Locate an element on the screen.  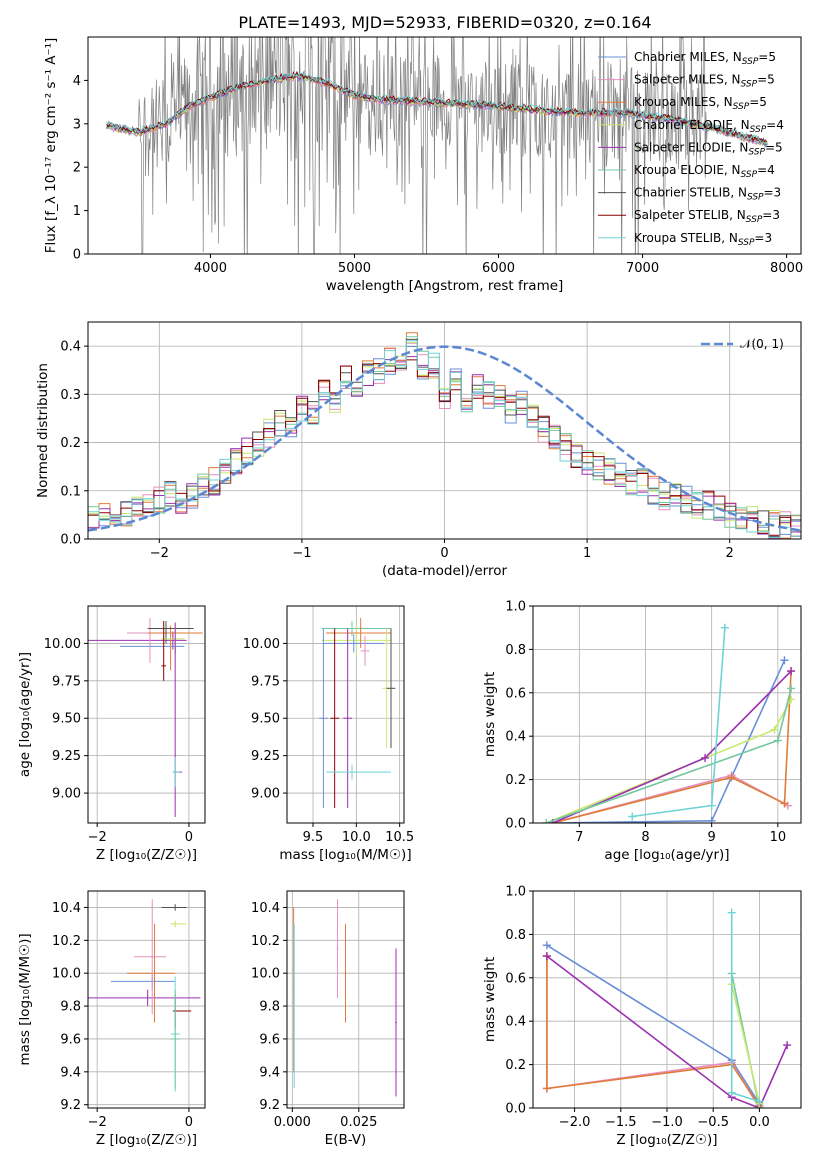
legend-entry: Salpeter STELIB, NSSP=3 is located at coordinates (707, 216).